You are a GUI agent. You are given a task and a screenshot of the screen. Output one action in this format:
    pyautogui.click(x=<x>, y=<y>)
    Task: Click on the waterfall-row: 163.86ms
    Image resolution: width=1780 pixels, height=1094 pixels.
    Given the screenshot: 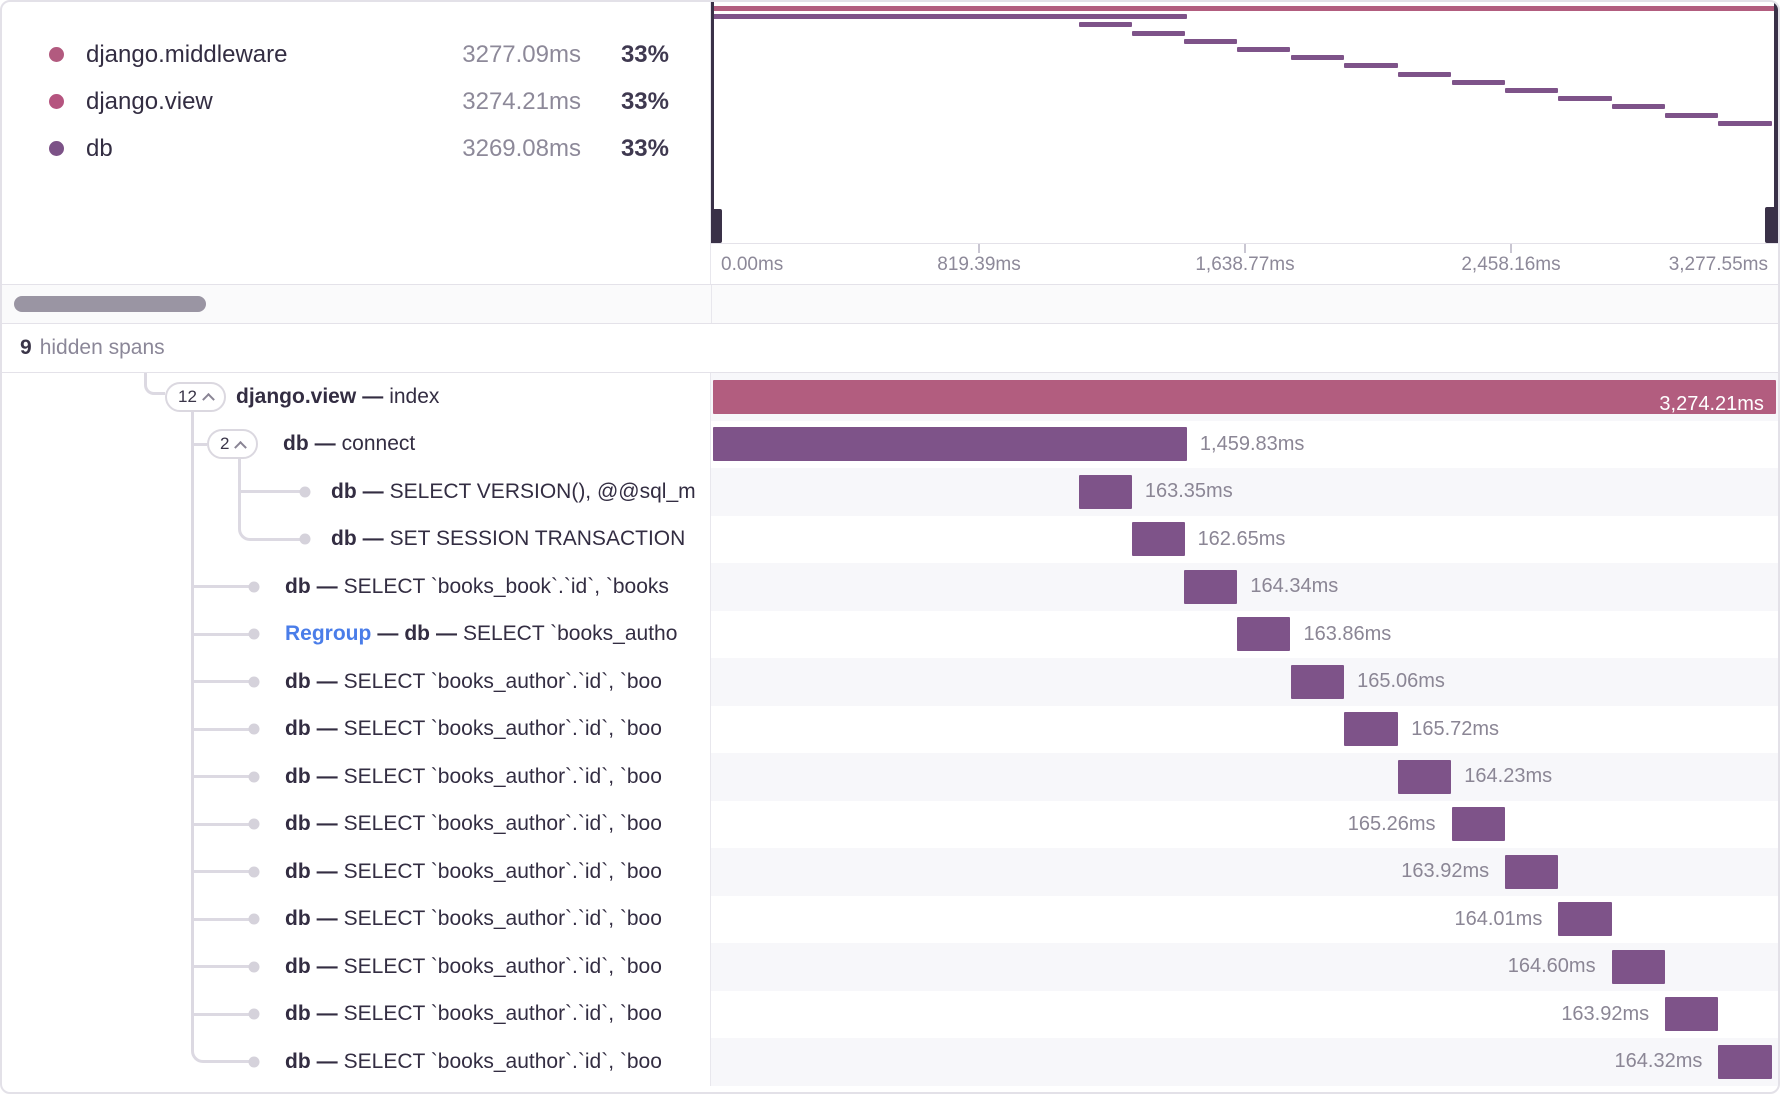 What is the action you would take?
    pyautogui.click(x=1244, y=635)
    